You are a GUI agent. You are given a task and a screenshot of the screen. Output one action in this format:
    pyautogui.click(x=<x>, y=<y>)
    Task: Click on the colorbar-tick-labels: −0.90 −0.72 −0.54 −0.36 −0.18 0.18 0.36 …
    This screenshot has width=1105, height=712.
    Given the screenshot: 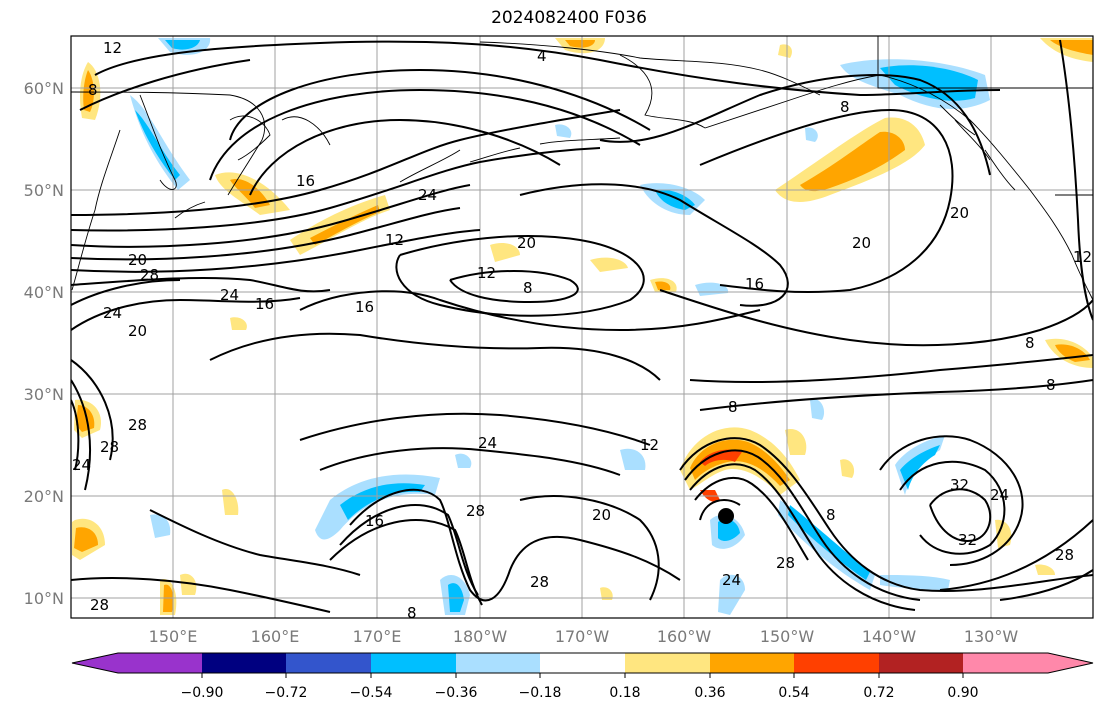 What is the action you would take?
    pyautogui.click(x=580, y=693)
    